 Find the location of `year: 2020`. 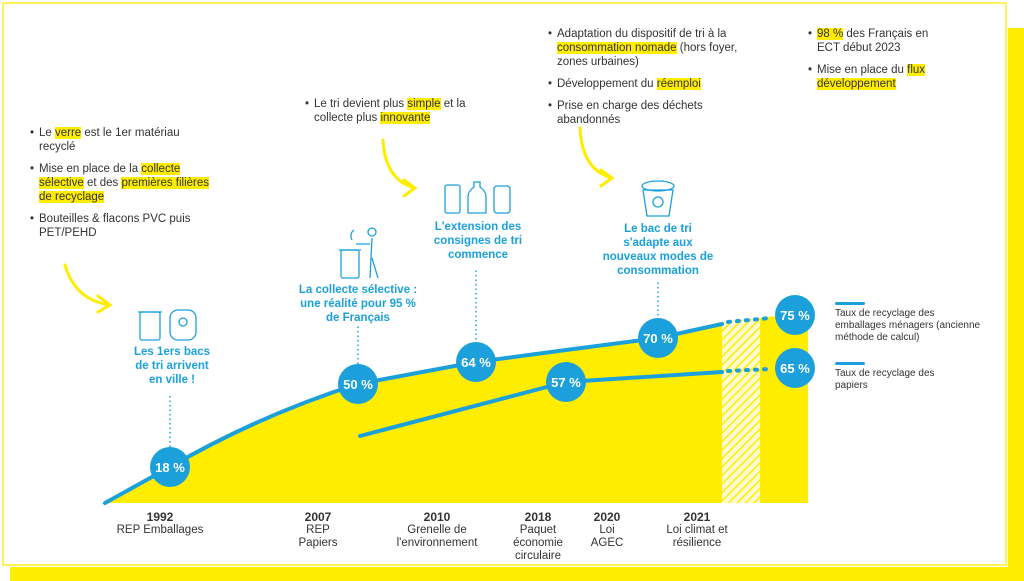

year: 2020 is located at coordinates (607, 517).